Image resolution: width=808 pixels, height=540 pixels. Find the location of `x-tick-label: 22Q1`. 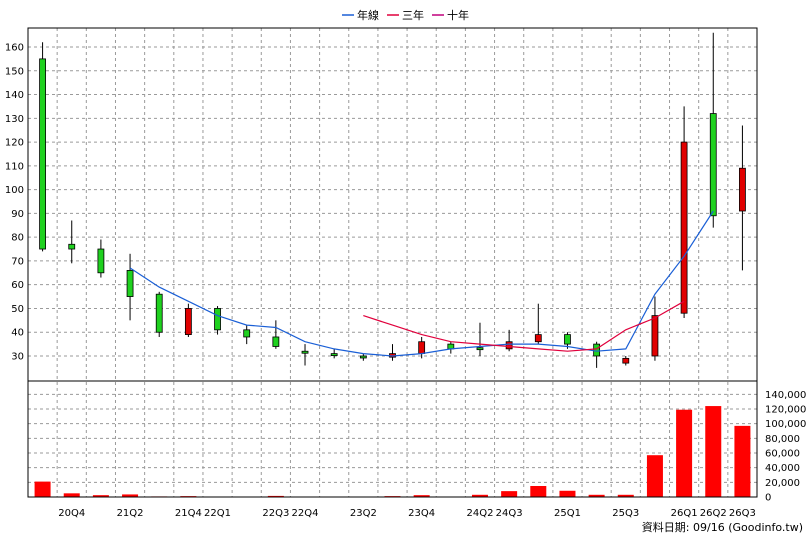

x-tick-label: 22Q1 is located at coordinates (217, 513).